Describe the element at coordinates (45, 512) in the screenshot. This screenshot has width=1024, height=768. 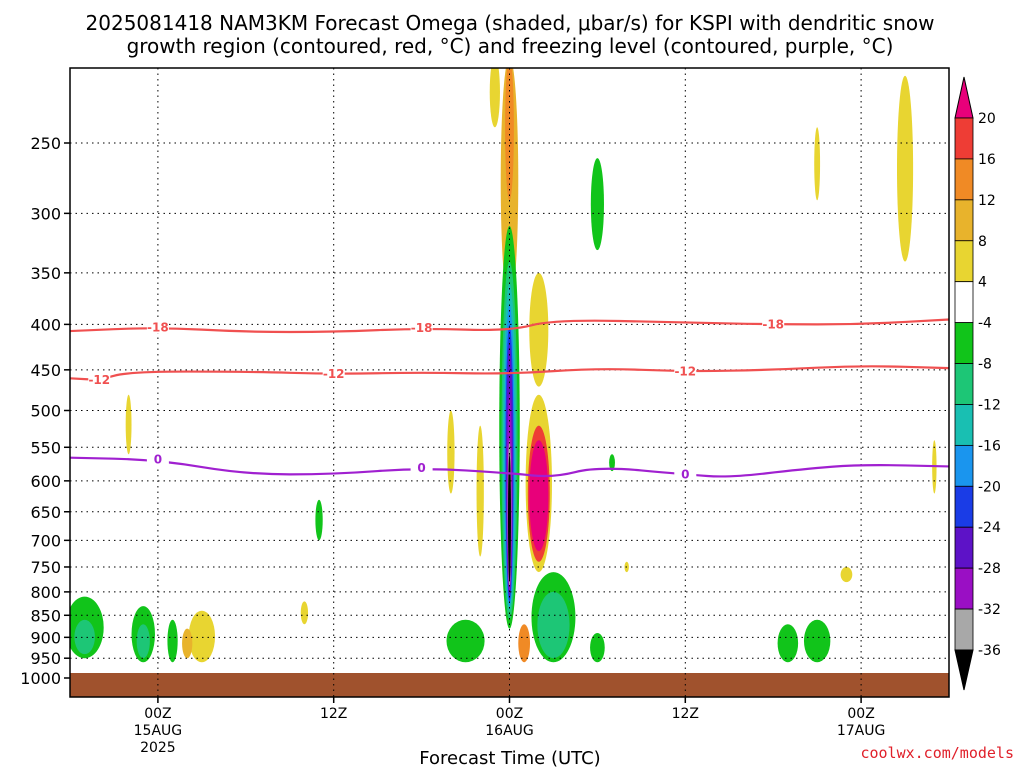
I see `y-tick-label-650: 650` at that location.